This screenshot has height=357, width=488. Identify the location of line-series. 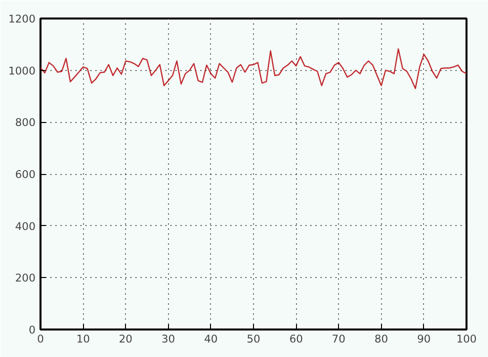
(253, 69).